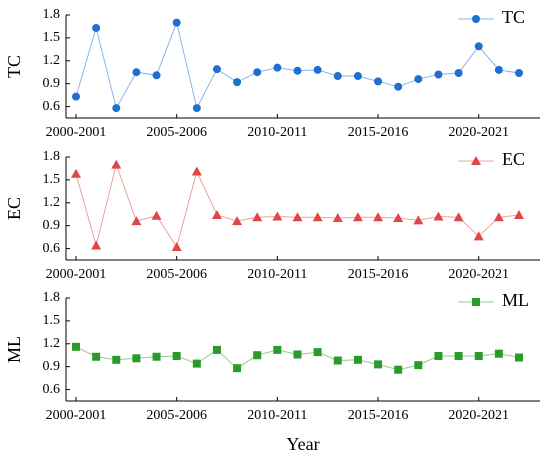 The height and width of the screenshot is (462, 550). What do you see at coordinates (515, 300) in the screenshot?
I see `legend-label: ML` at bounding box center [515, 300].